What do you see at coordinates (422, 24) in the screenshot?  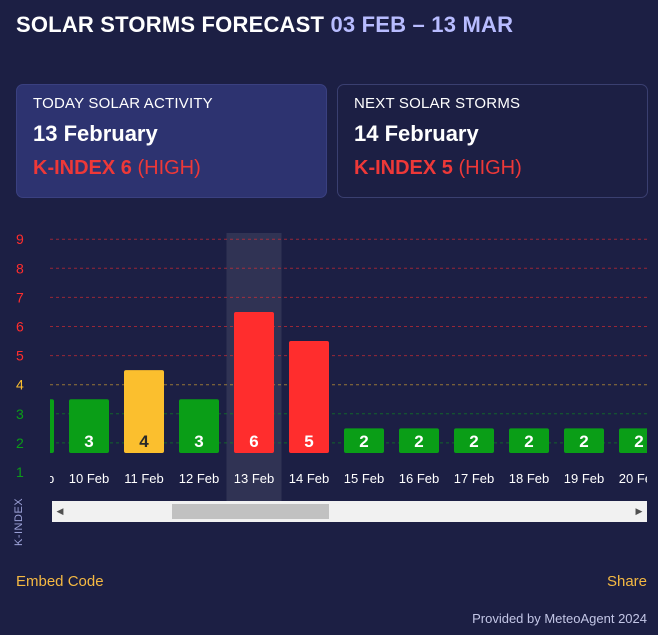 I see `date-range: 03 FEB – 13 MAR` at bounding box center [422, 24].